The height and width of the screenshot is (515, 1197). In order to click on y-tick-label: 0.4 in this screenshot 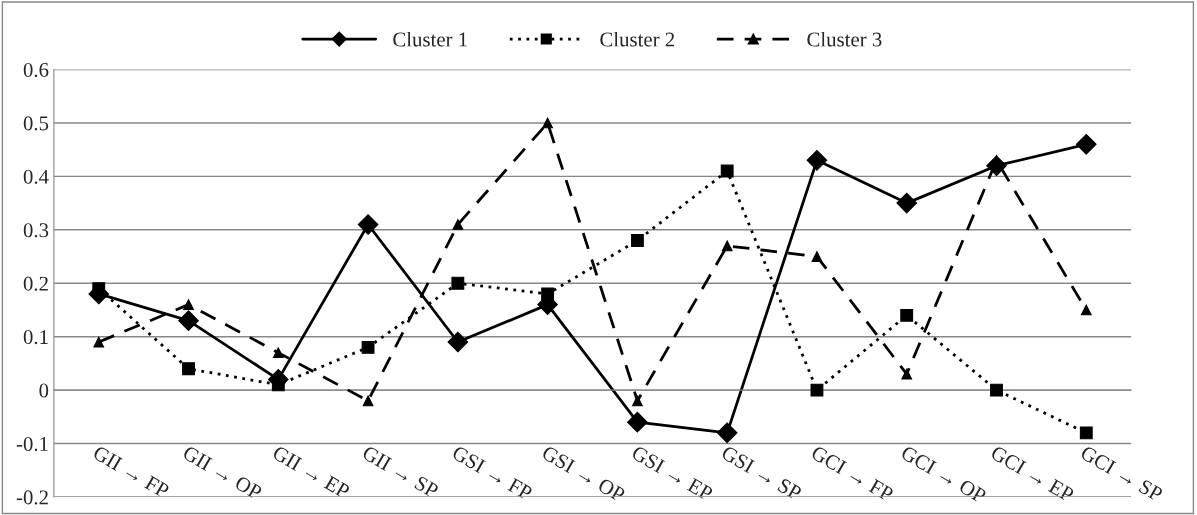, I will do `click(36, 176)`.